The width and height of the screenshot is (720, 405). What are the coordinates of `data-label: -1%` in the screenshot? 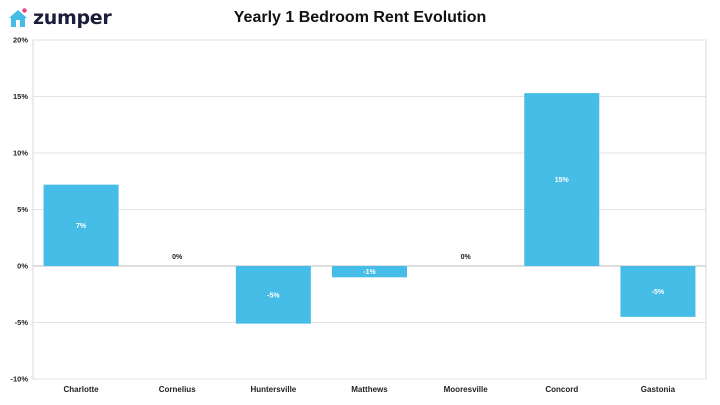 It's located at (369, 272).